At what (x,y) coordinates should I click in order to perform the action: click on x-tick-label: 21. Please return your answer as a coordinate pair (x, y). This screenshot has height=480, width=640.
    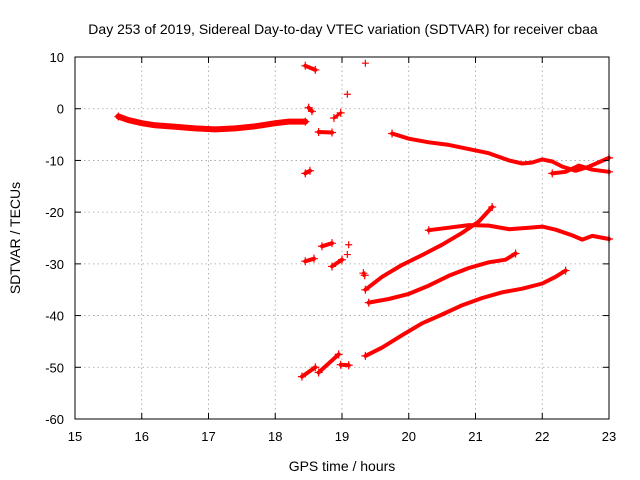
    Looking at the image, I should click on (475, 436).